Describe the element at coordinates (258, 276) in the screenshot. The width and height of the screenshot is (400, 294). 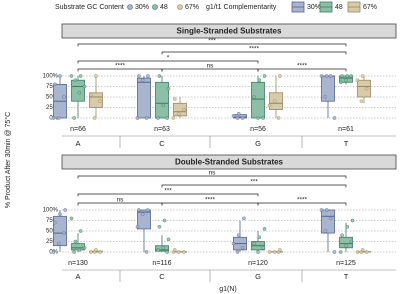
I see `x-tick-label: G` at that location.